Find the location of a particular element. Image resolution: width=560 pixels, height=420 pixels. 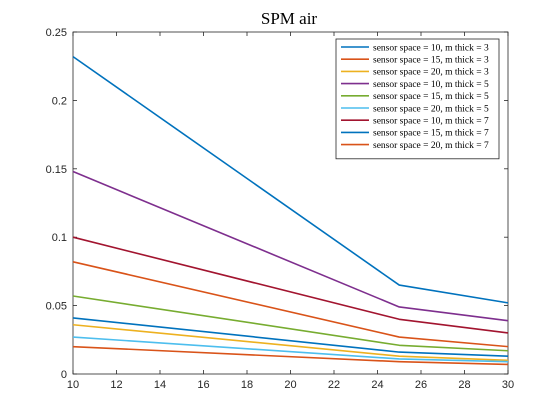

x-tick-label: 26 is located at coordinates (421, 385).